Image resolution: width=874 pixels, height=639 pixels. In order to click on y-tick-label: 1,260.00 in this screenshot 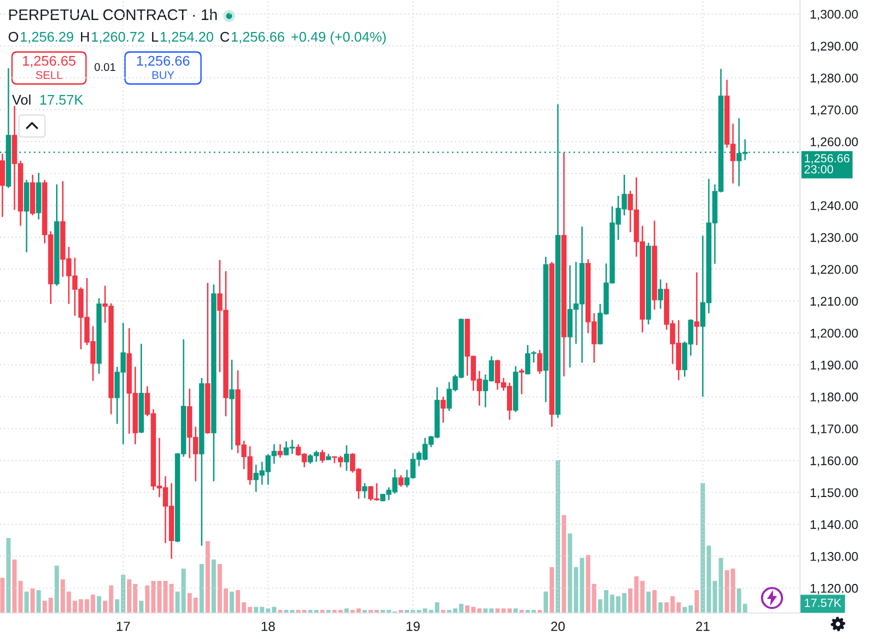, I will do `click(834, 142)`.